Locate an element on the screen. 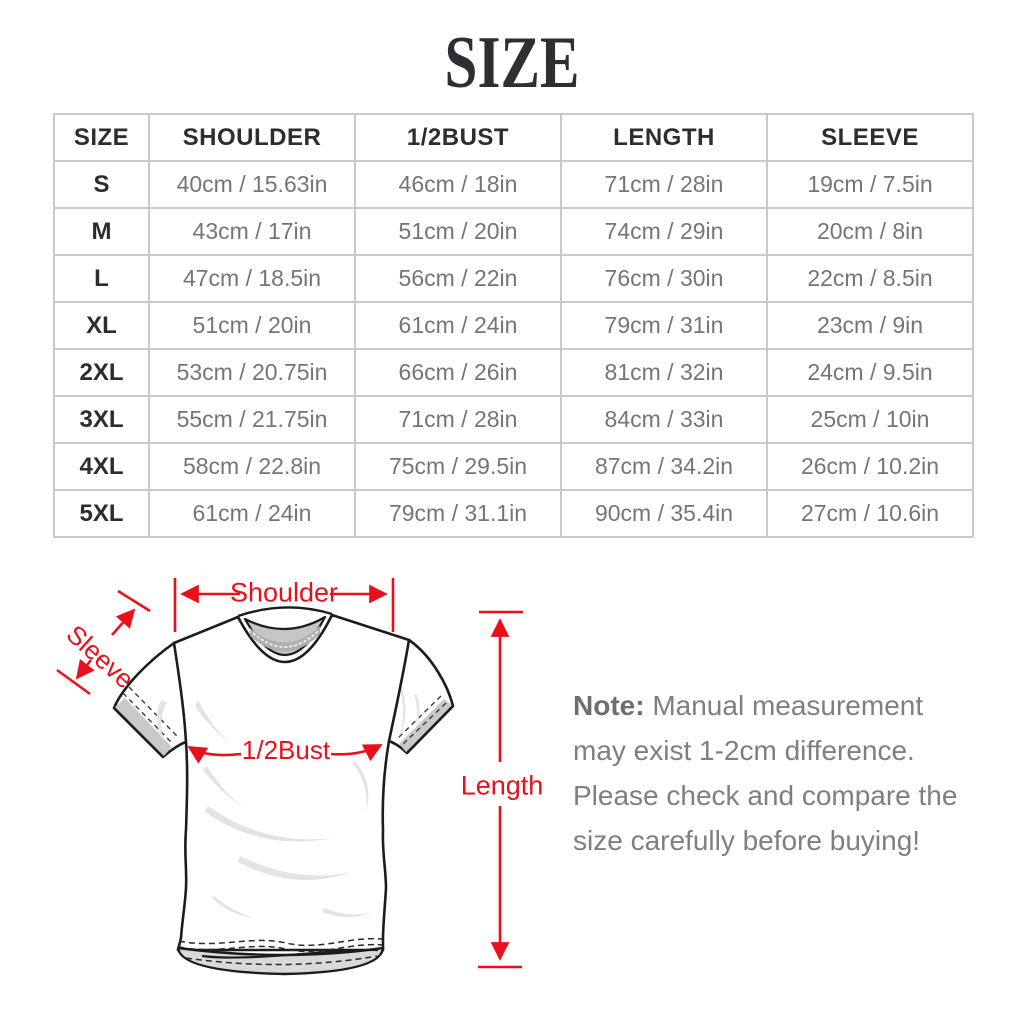 This screenshot has width=1024, height=1024. col-header-length: LENGTH is located at coordinates (664, 137).